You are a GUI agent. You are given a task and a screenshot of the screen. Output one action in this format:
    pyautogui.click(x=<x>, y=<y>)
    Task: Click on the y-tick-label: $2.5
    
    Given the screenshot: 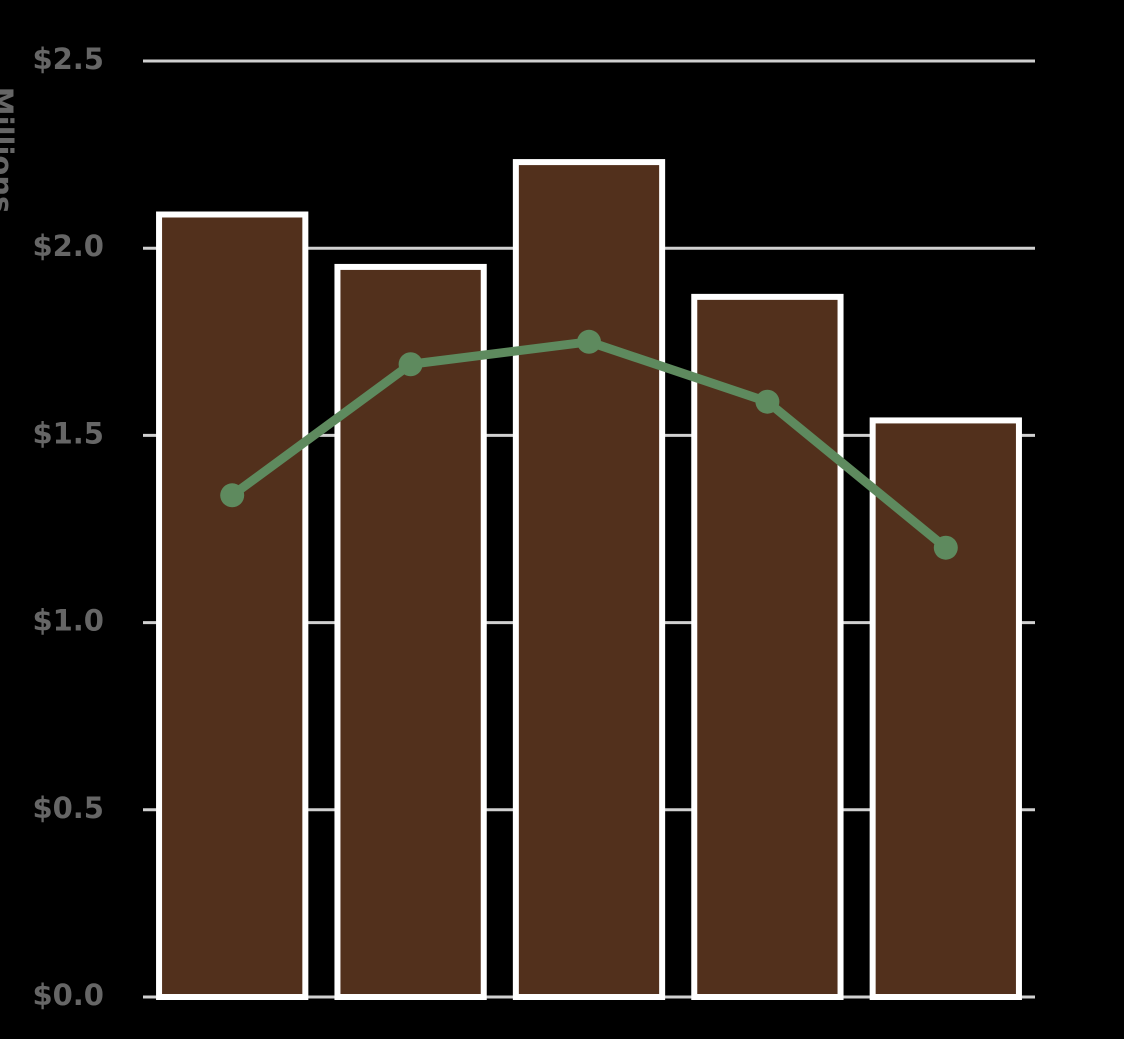 What is the action you would take?
    pyautogui.click(x=68, y=59)
    